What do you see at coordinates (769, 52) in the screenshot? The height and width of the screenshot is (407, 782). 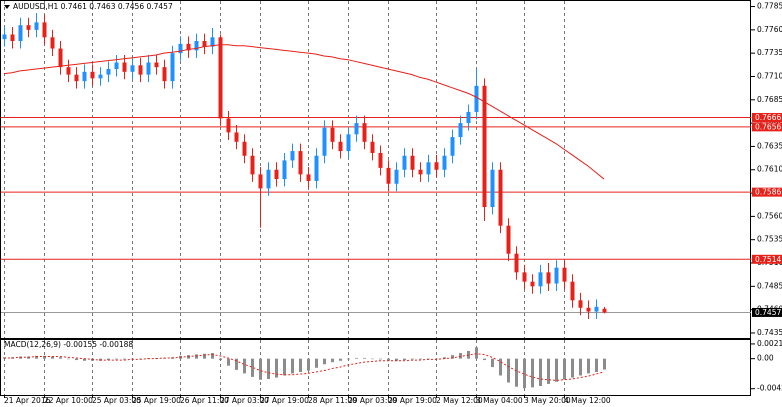 I see `y-tick-label: 0.7735` at bounding box center [769, 52].